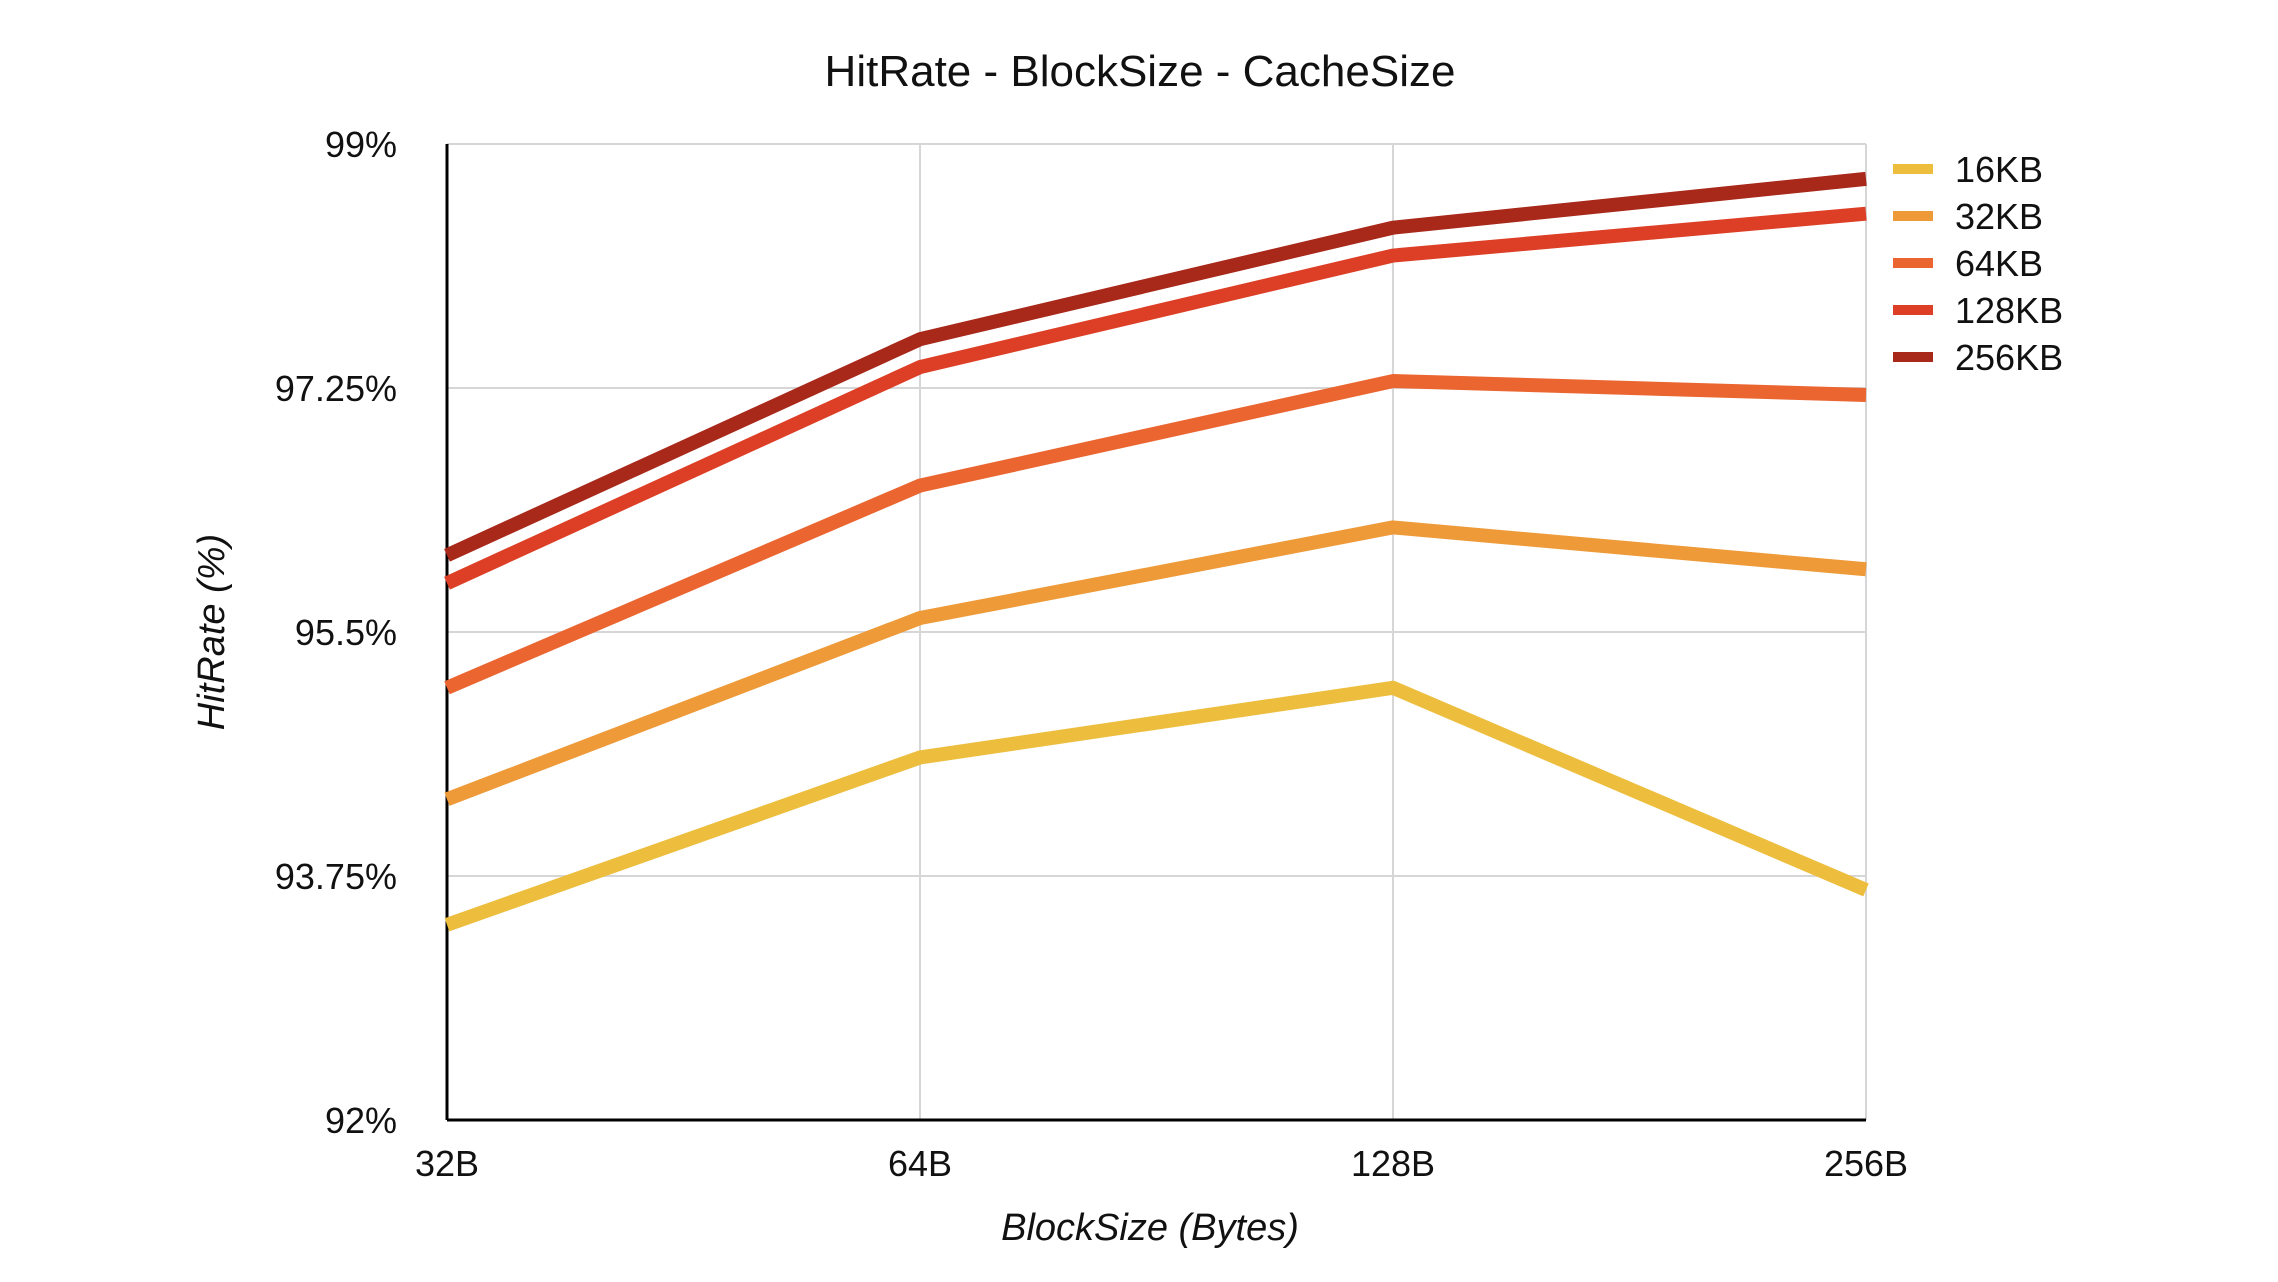  I want to click on x-tick-label: 64B, so click(920, 1163).